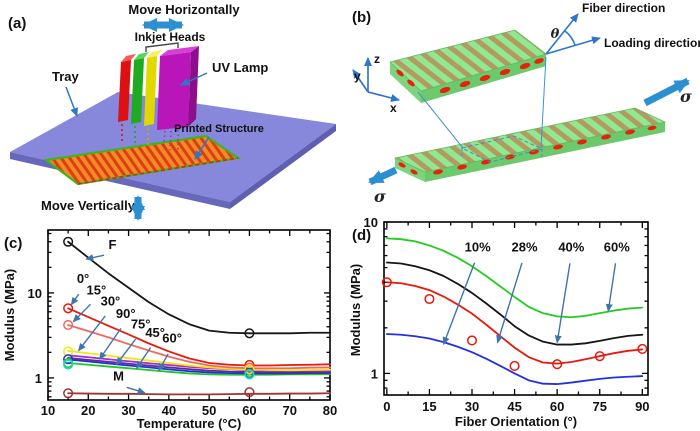  Describe the element at coordinates (380, 196) in the screenshot. I see `sigma-left-label: σ` at that location.